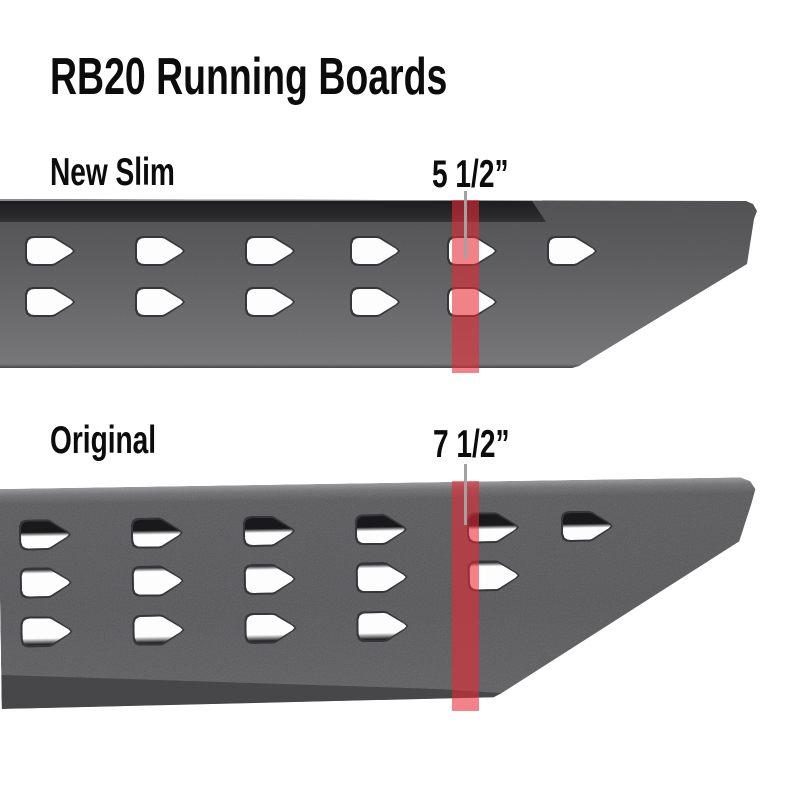 Image resolution: width=800 pixels, height=800 pixels. What do you see at coordinates (273, 211) in the screenshot?
I see `step-edge-trim` at bounding box center [273, 211].